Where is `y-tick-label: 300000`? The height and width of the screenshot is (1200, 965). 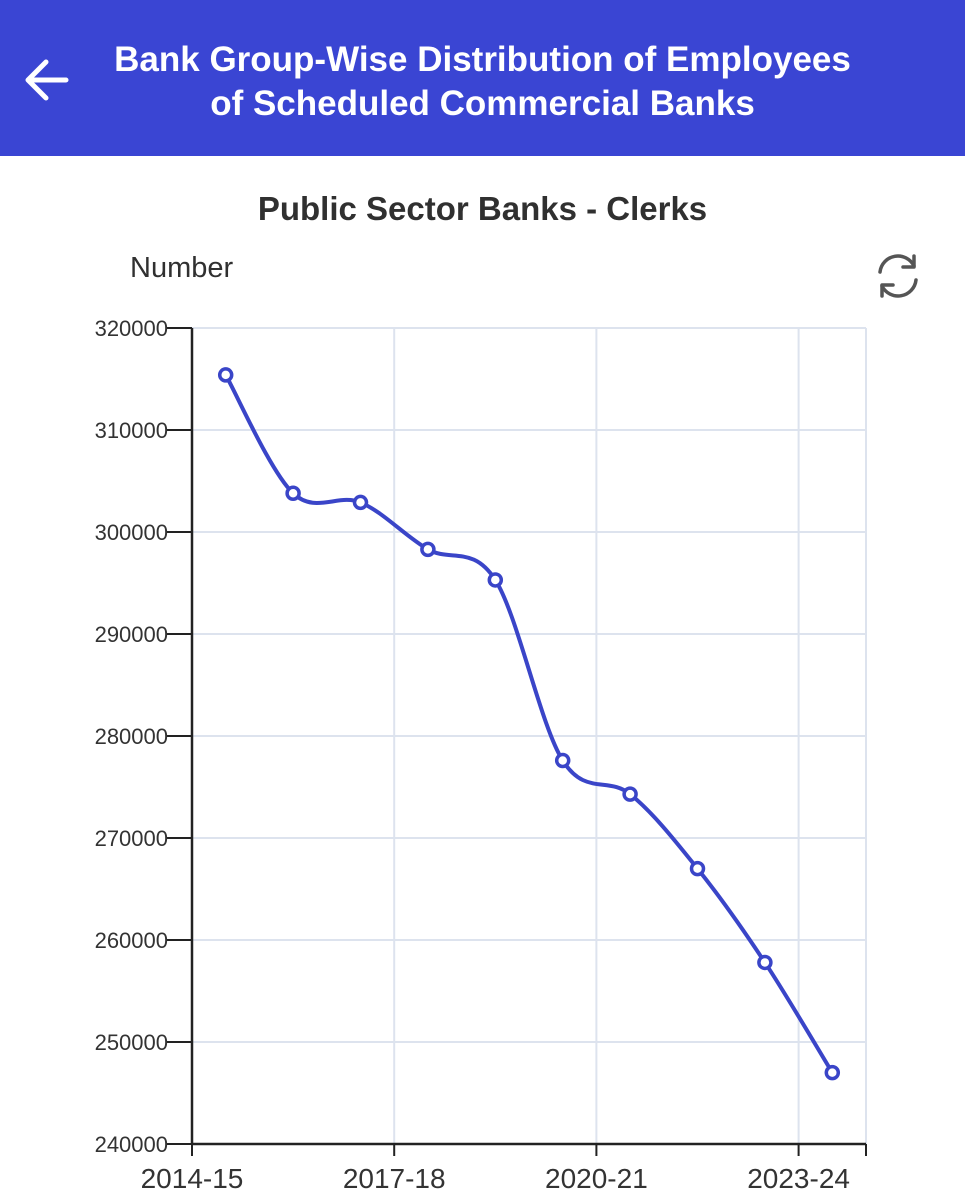 y-tick-label: 300000 is located at coordinates (131, 532).